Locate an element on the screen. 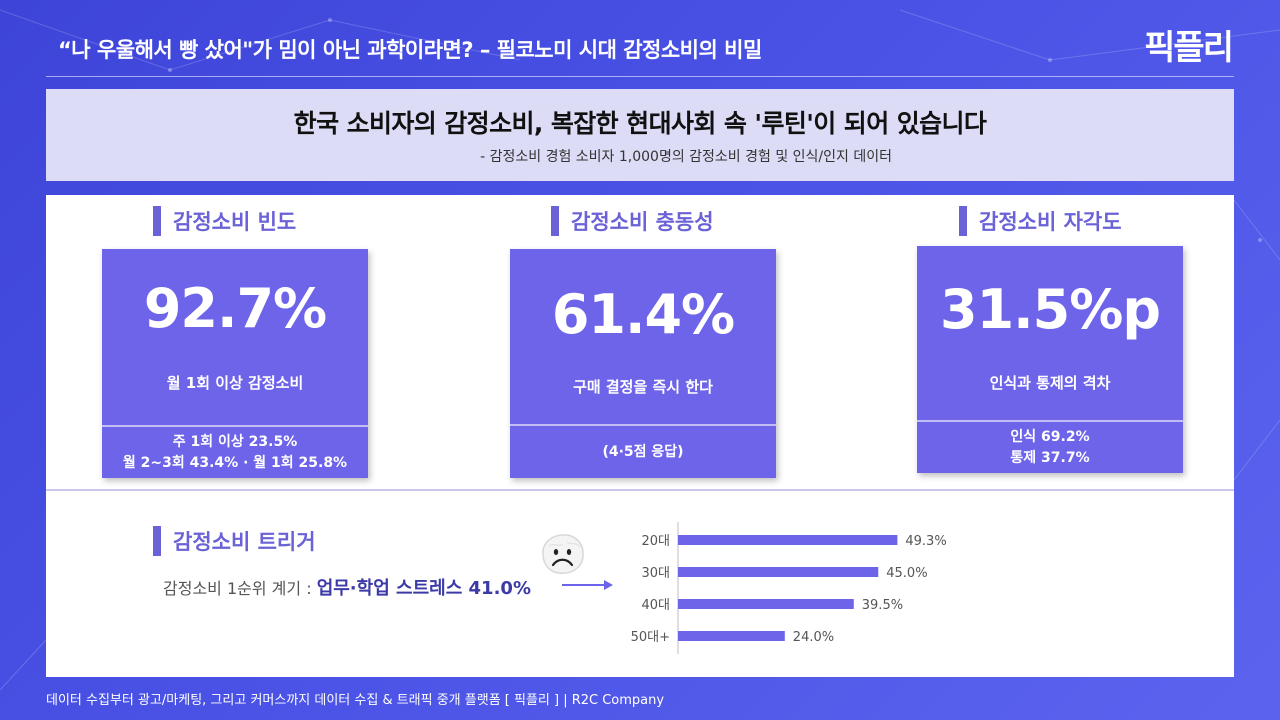 This screenshot has height=720, width=1280. stat-details: 주 1회 이상 23.5% 월 2~3회 43.4% · 월 1회 25.8% is located at coordinates (235, 451).